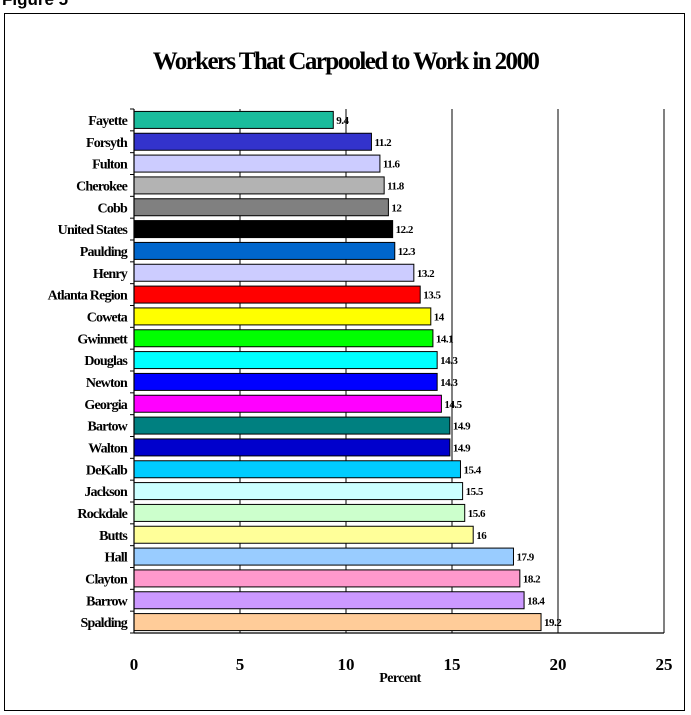 This screenshot has height=715, width=691. Describe the element at coordinates (106, 579) in the screenshot. I see `category-label-clayton: Clayton` at that location.